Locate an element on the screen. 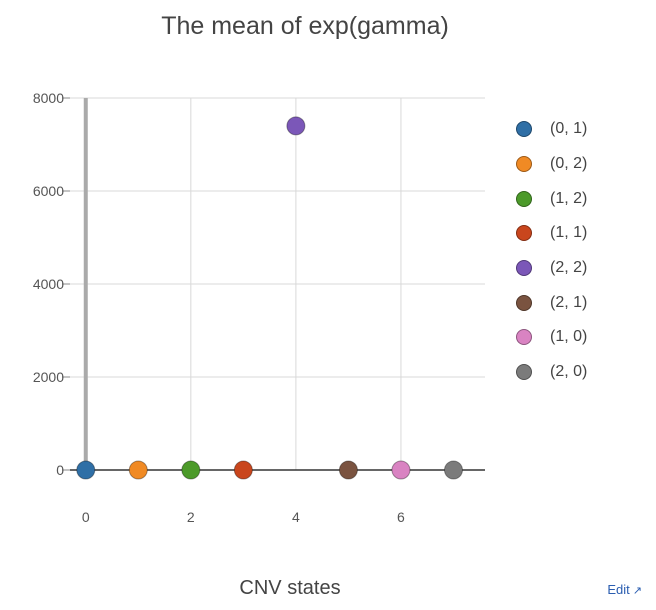 The width and height of the screenshot is (656, 610). x-tick-label: 0 is located at coordinates (86, 517).